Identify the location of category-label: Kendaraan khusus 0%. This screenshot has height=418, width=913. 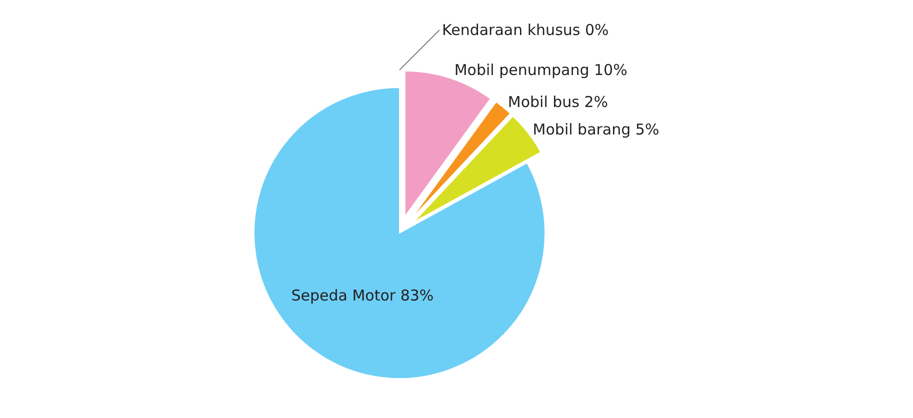
(525, 30).